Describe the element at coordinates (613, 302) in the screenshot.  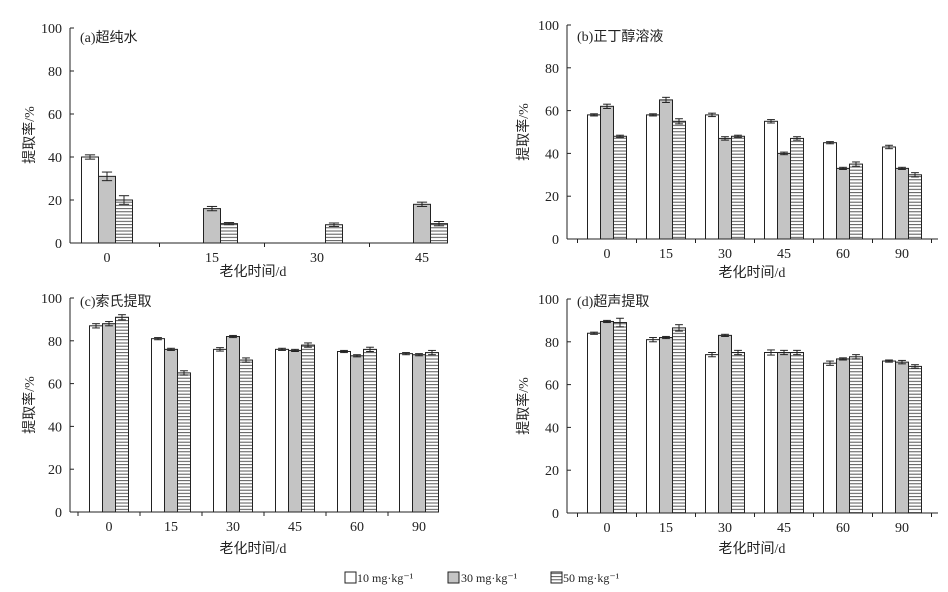
I see `panel-title: (d)超声提取` at that location.